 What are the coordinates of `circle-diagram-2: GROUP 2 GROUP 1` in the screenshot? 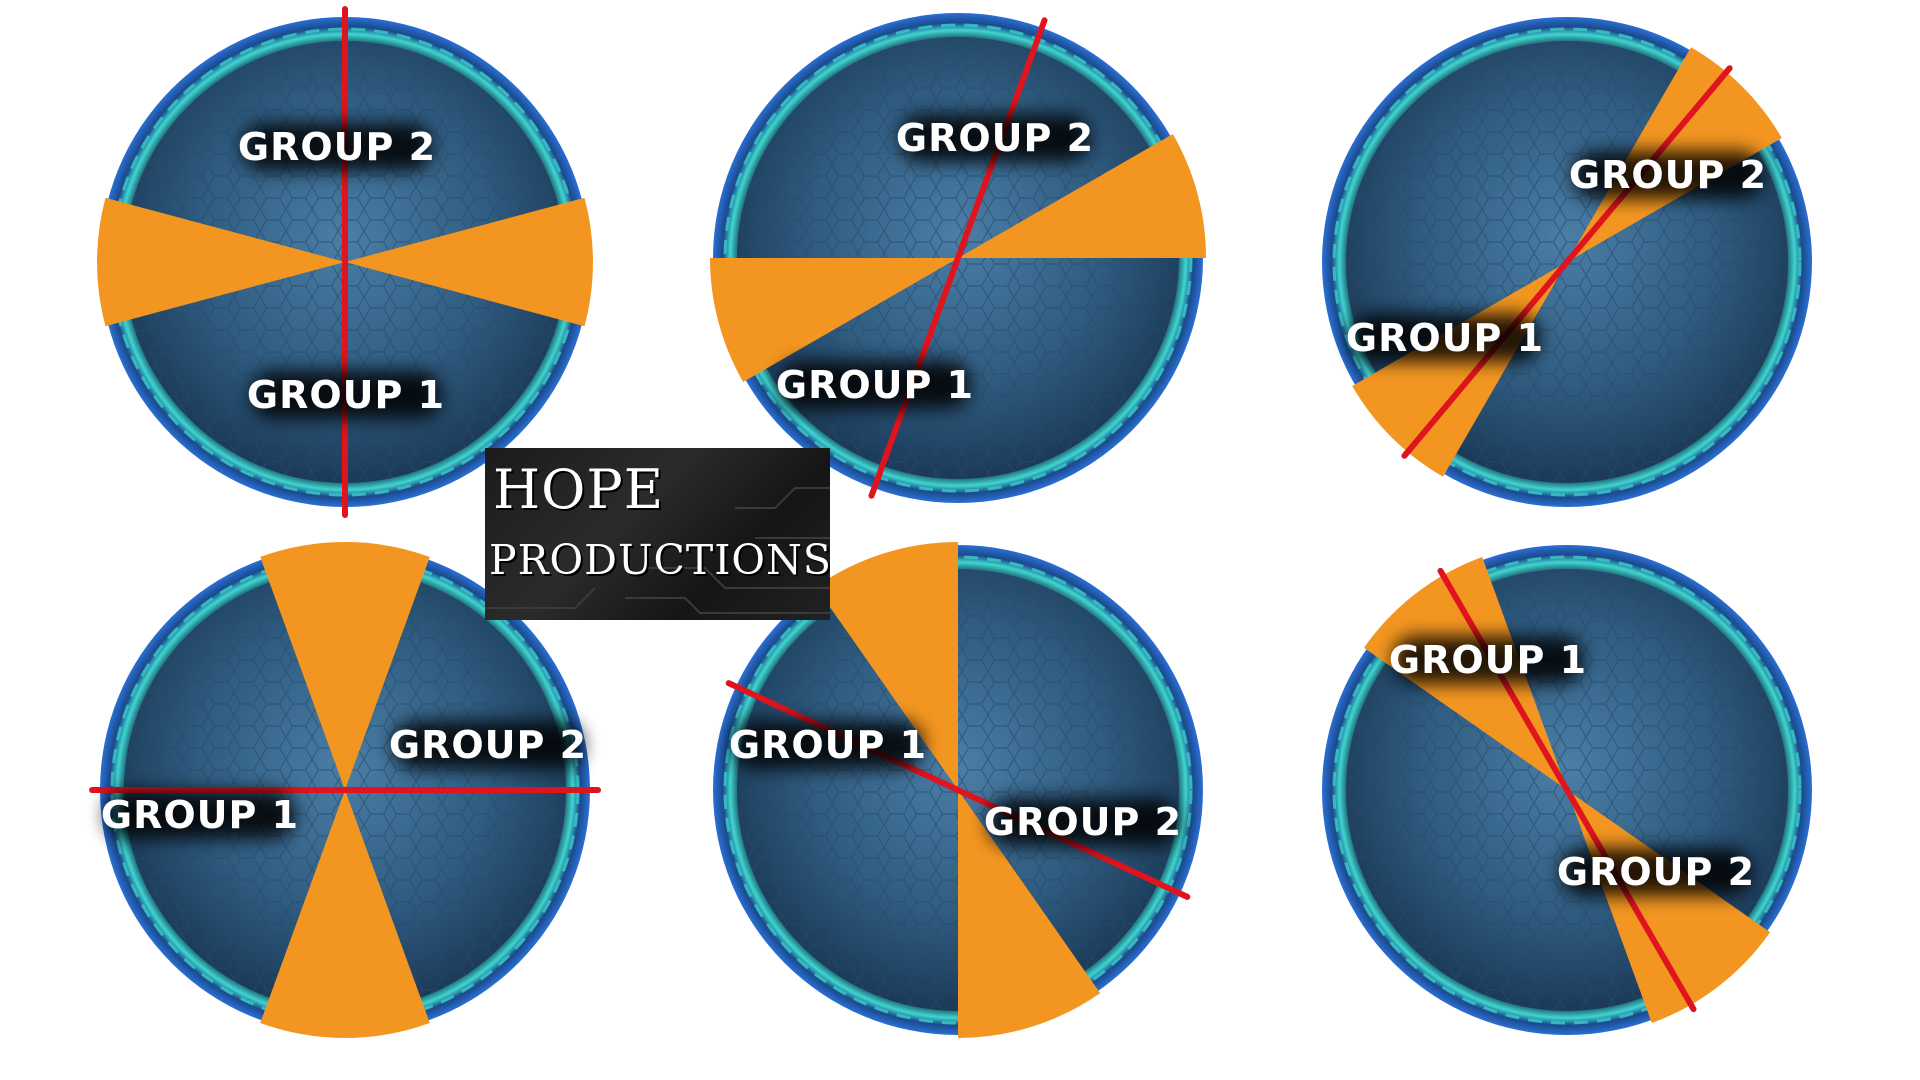 It's located at (958, 258).